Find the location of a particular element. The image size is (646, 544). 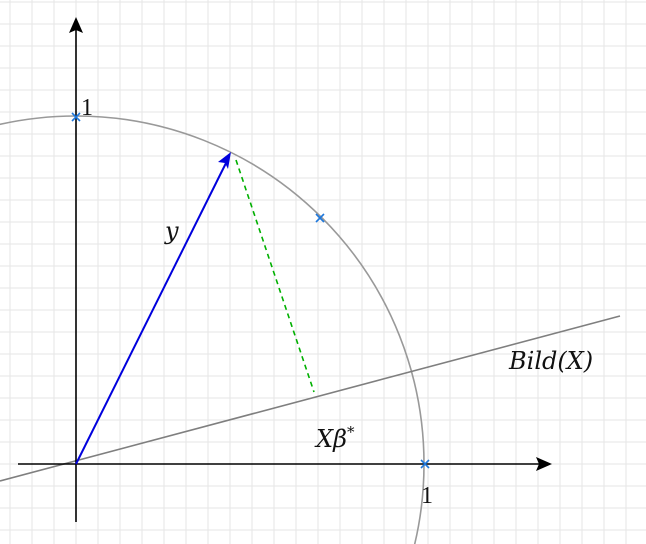

x-axis-arrowhead-icon is located at coordinates (544, 464).